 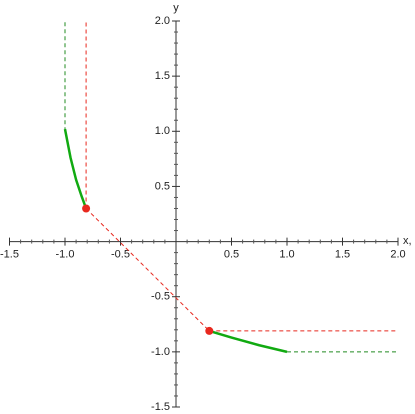 I want to click on x-tick-label: -0.5, so click(x=120, y=254).